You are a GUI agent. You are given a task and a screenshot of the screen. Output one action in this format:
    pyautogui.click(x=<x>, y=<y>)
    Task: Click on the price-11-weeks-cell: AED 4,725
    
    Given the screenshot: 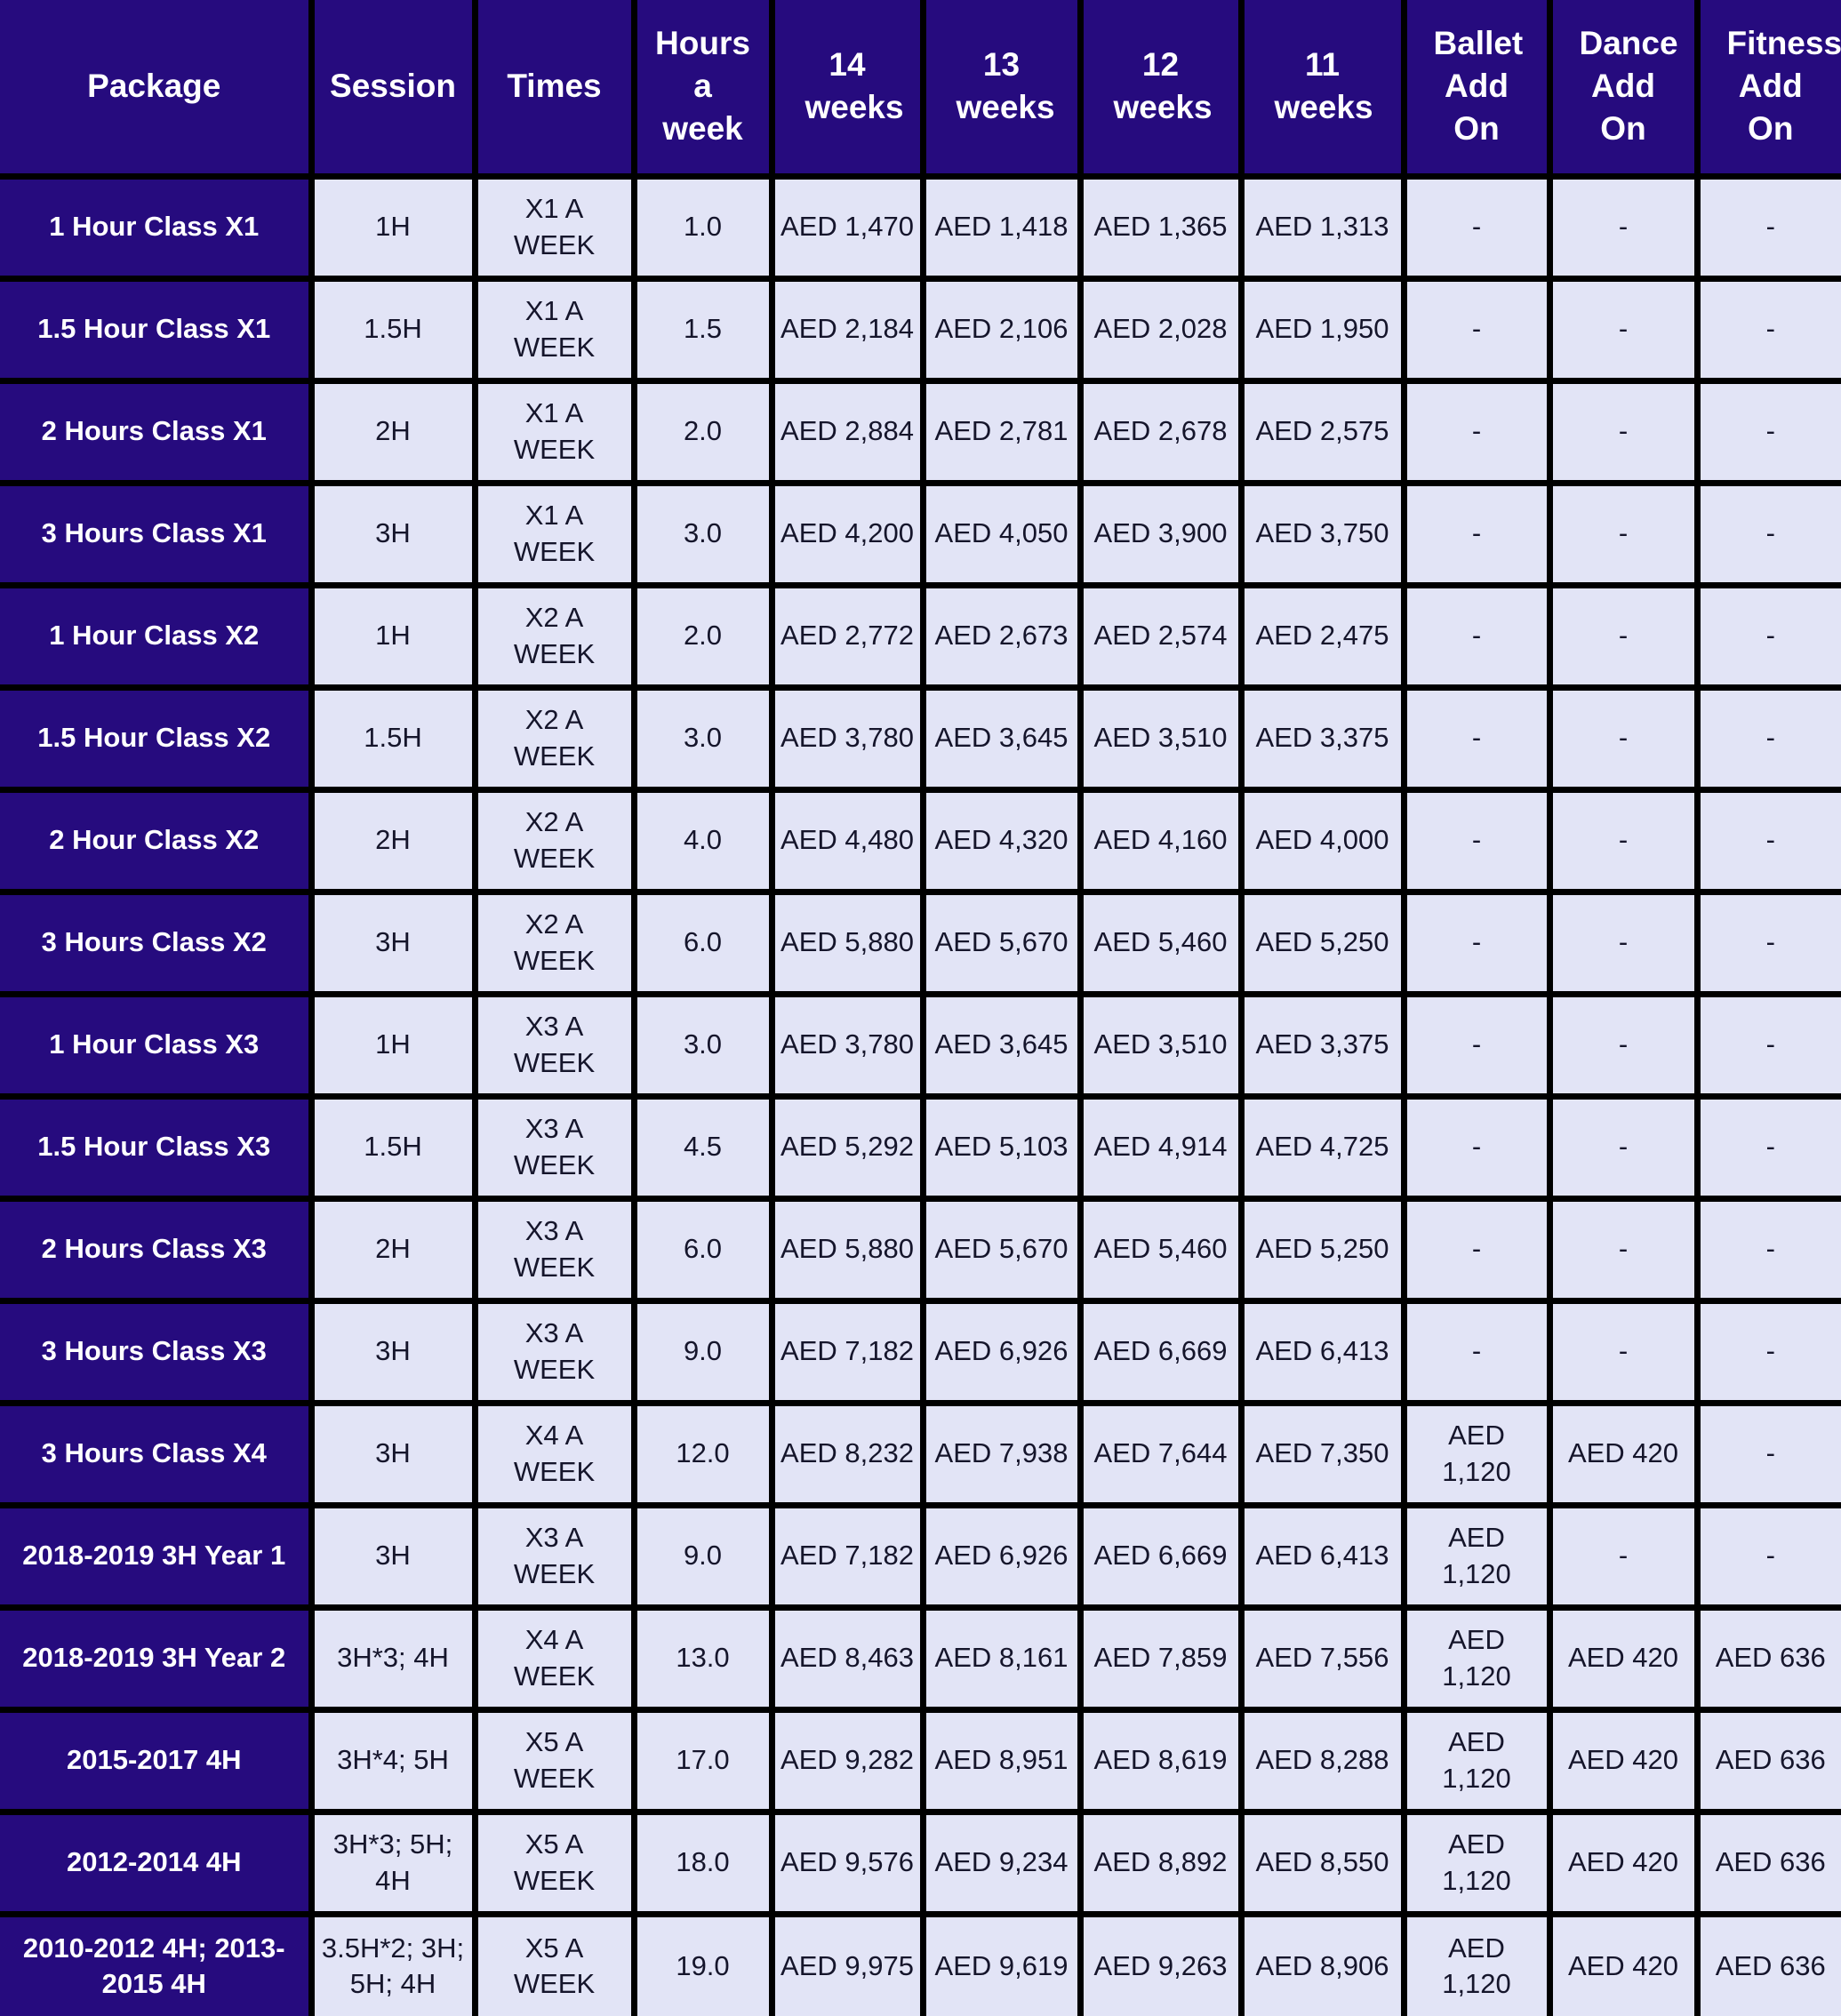 What is the action you would take?
    pyautogui.click(x=1322, y=1147)
    